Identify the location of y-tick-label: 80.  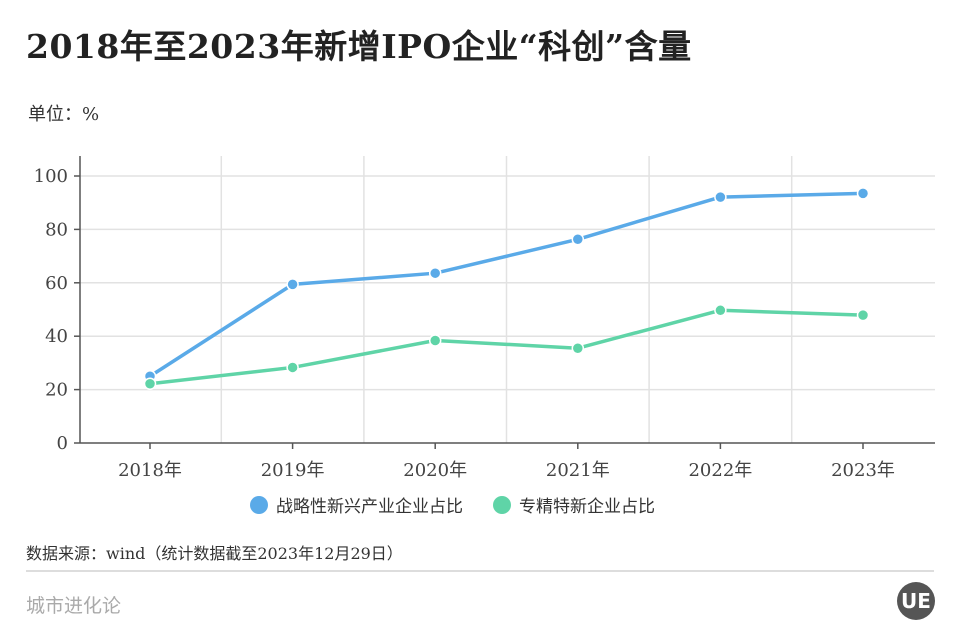
(56, 229).